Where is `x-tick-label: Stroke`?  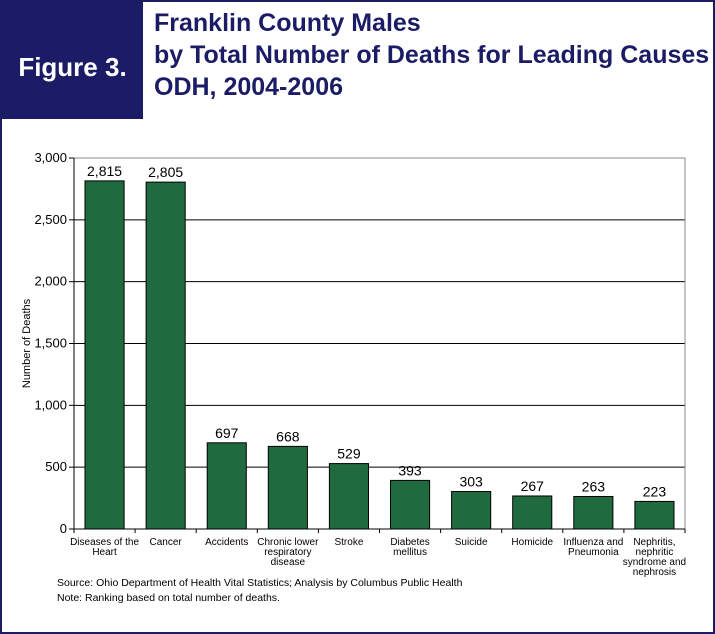 x-tick-label: Stroke is located at coordinates (348, 542).